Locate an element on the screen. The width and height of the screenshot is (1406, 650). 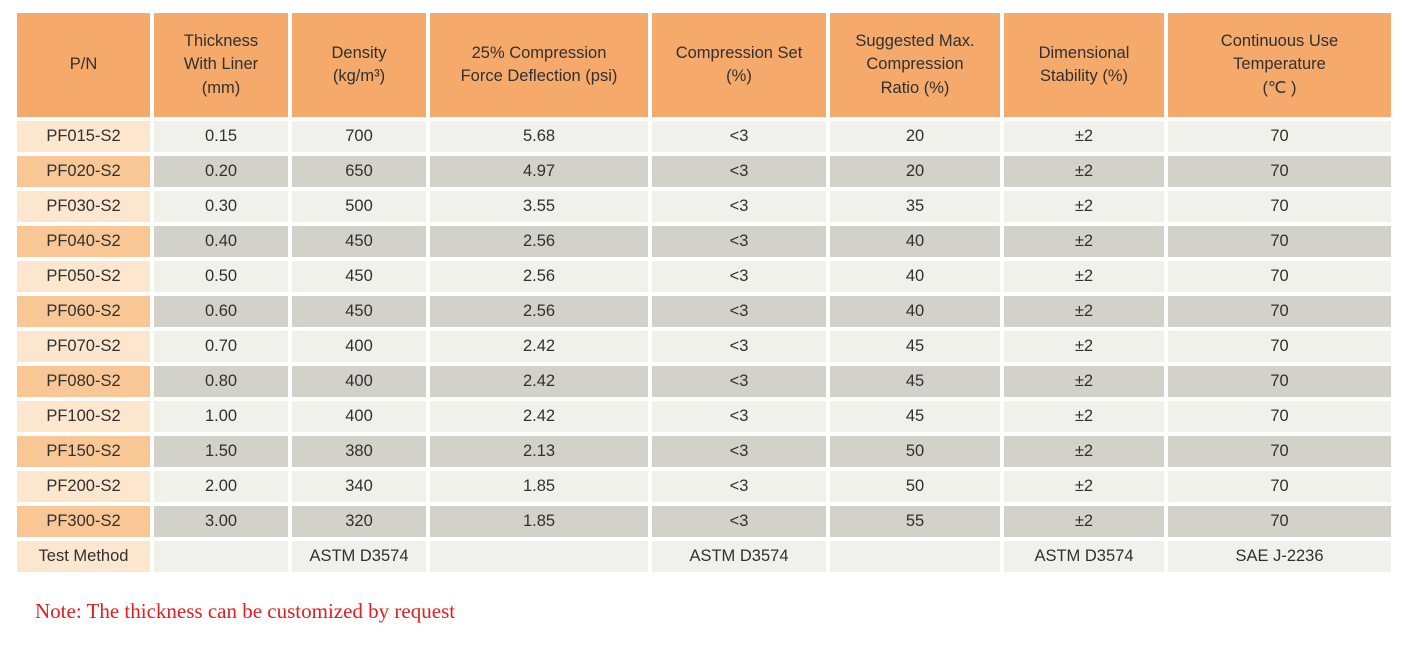
pn-cell: PF150-S2 is located at coordinates (83, 451).